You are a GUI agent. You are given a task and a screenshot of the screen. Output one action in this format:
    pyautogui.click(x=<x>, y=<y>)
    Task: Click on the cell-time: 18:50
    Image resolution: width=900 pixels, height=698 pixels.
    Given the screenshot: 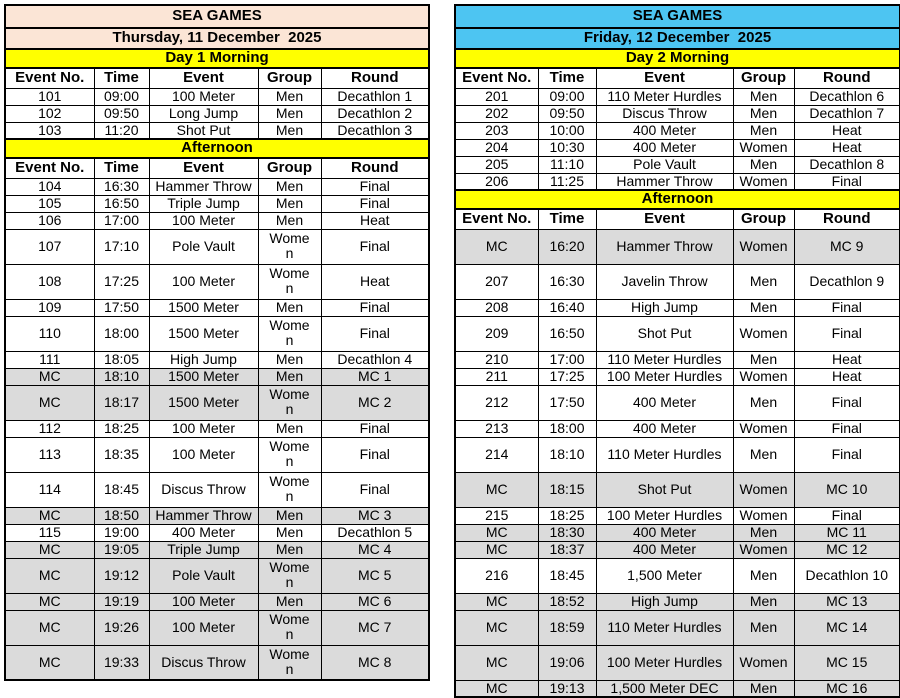 What is the action you would take?
    pyautogui.click(x=121, y=515)
    